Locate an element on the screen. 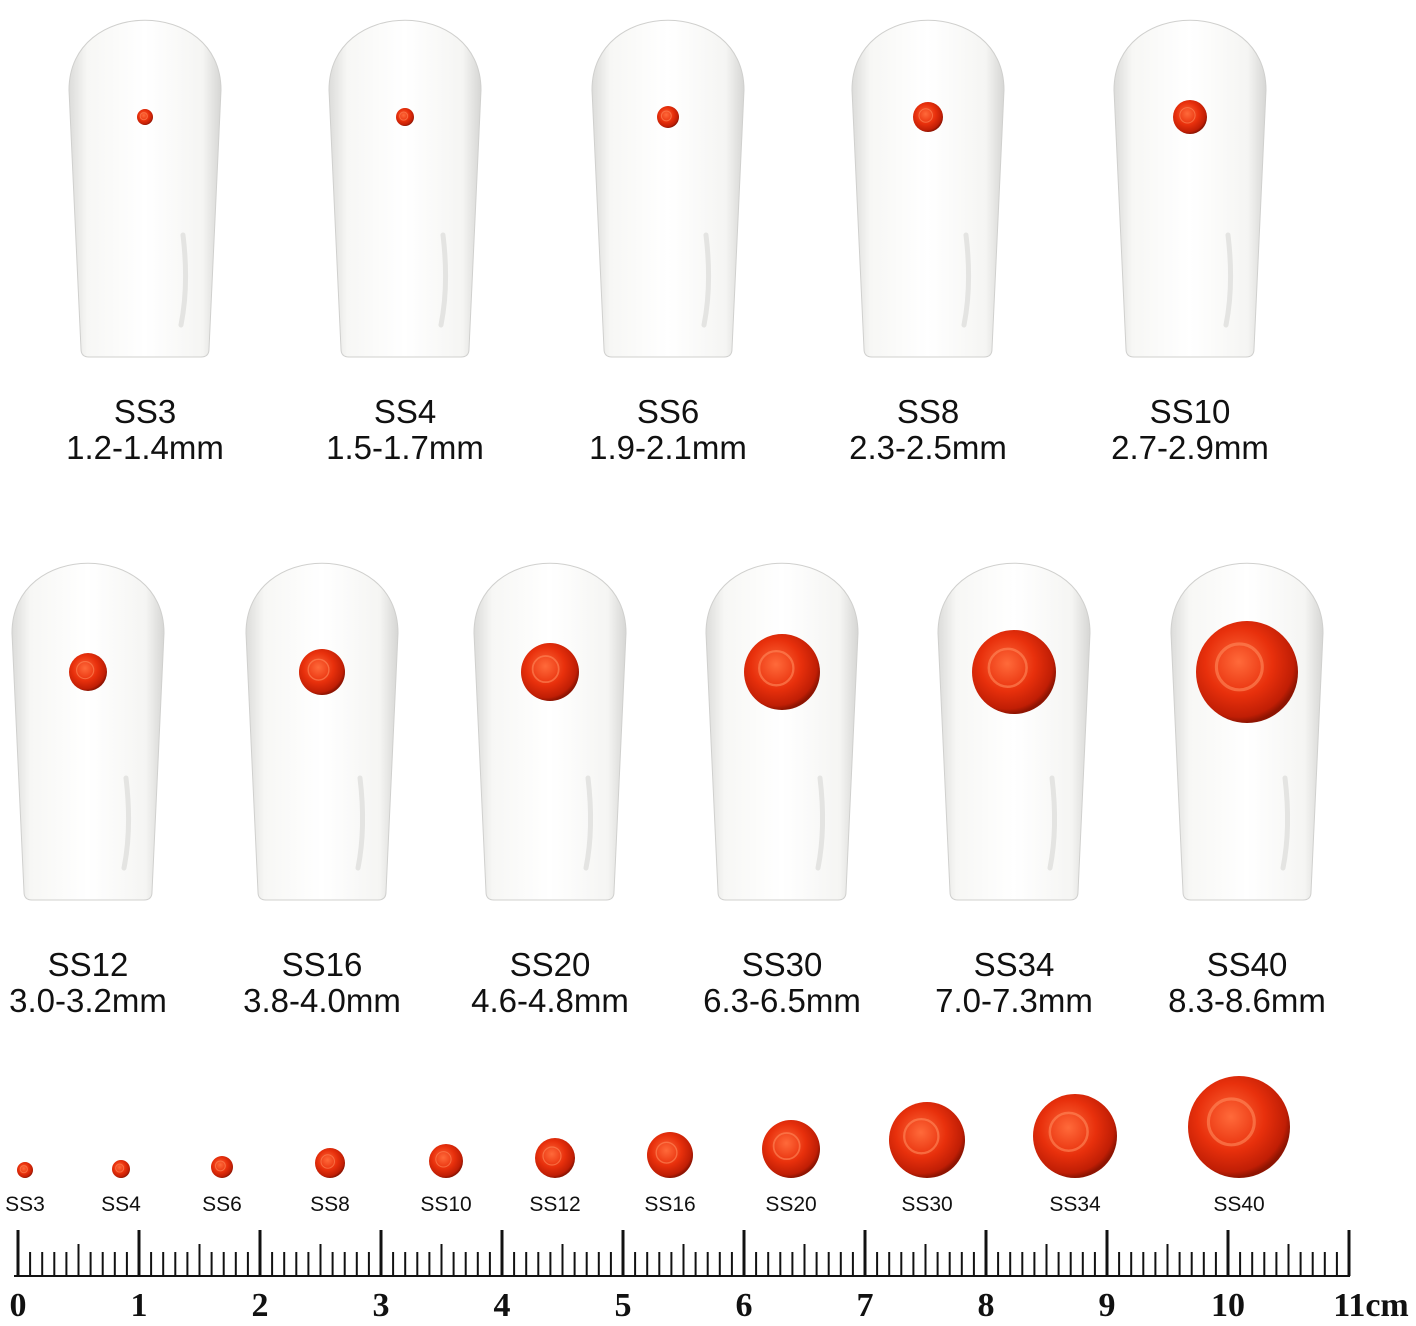 This screenshot has width=1416, height=1326. mm-label: 4.6-4.8mm is located at coordinates (550, 1000).